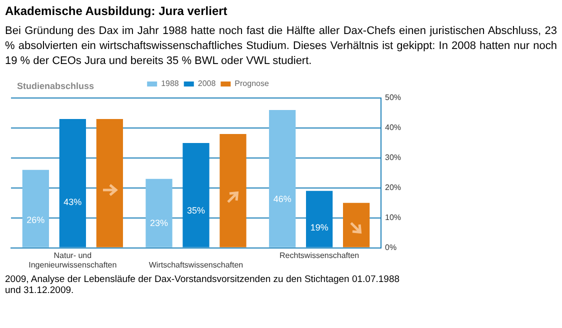 This screenshot has height=328, width=562. I want to click on y-tick-label: 50%, so click(393, 97).